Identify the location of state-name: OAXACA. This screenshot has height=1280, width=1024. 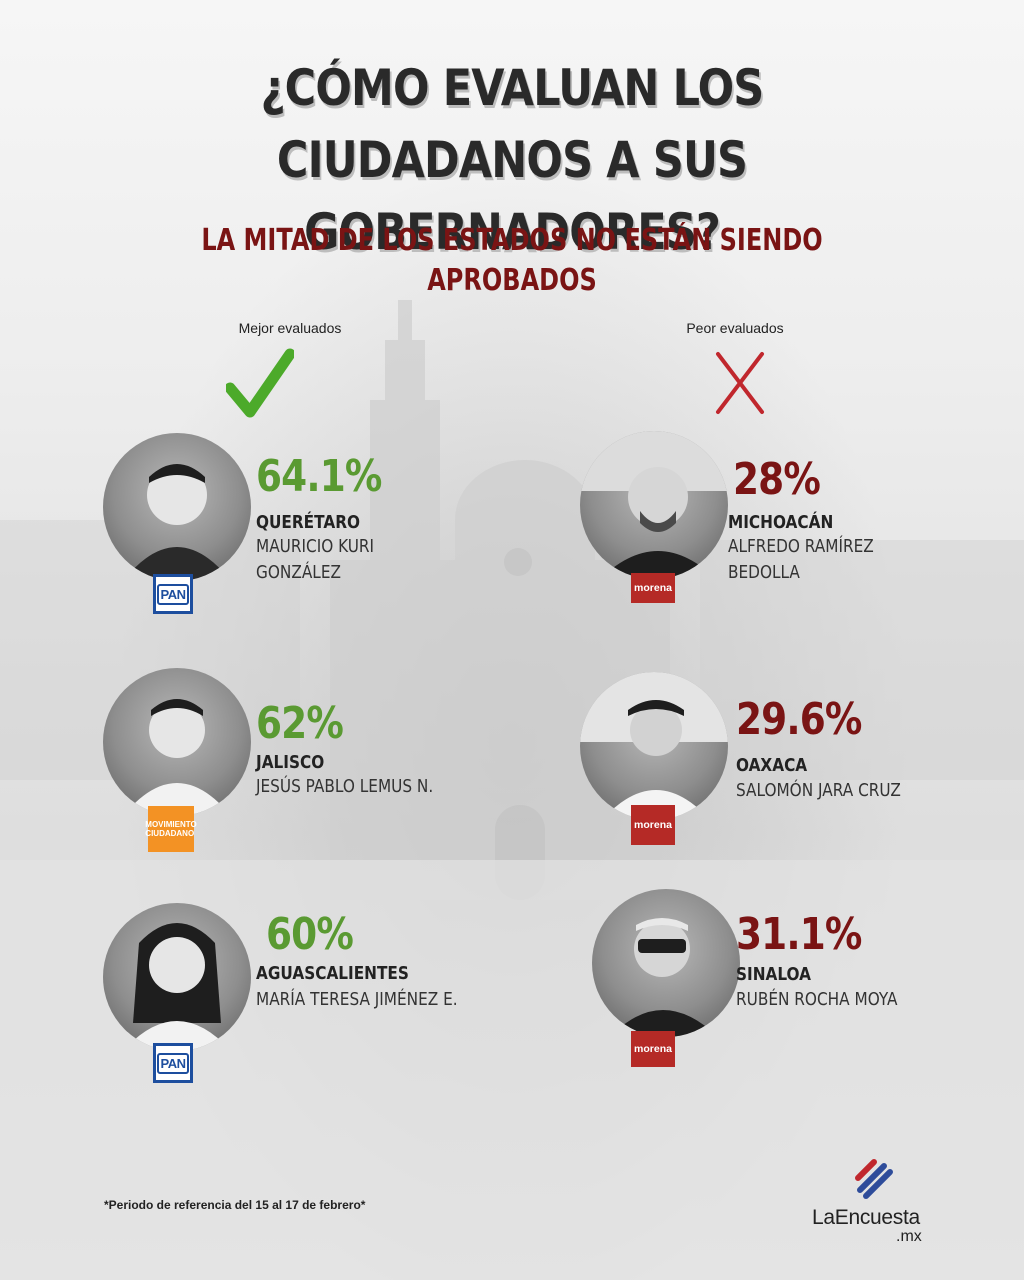
(772, 765).